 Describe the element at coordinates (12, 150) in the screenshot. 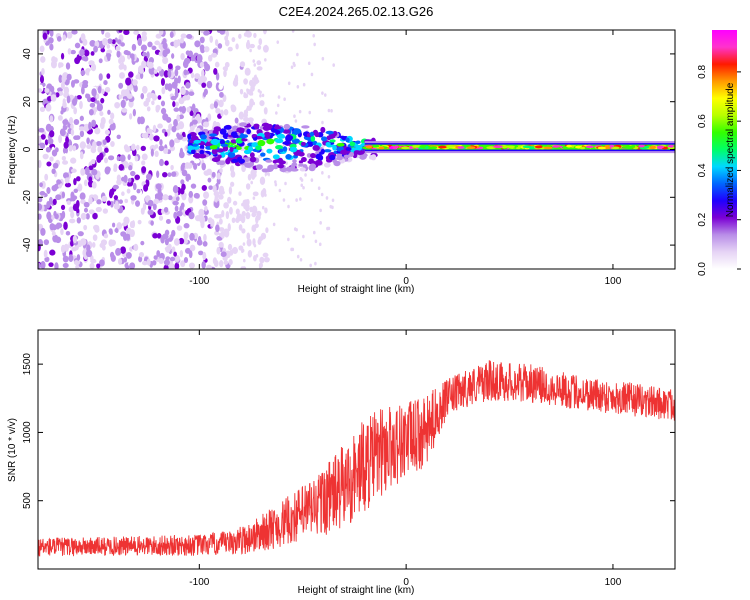

I see `spectrogram-y-label: Frequency (Hz)` at that location.